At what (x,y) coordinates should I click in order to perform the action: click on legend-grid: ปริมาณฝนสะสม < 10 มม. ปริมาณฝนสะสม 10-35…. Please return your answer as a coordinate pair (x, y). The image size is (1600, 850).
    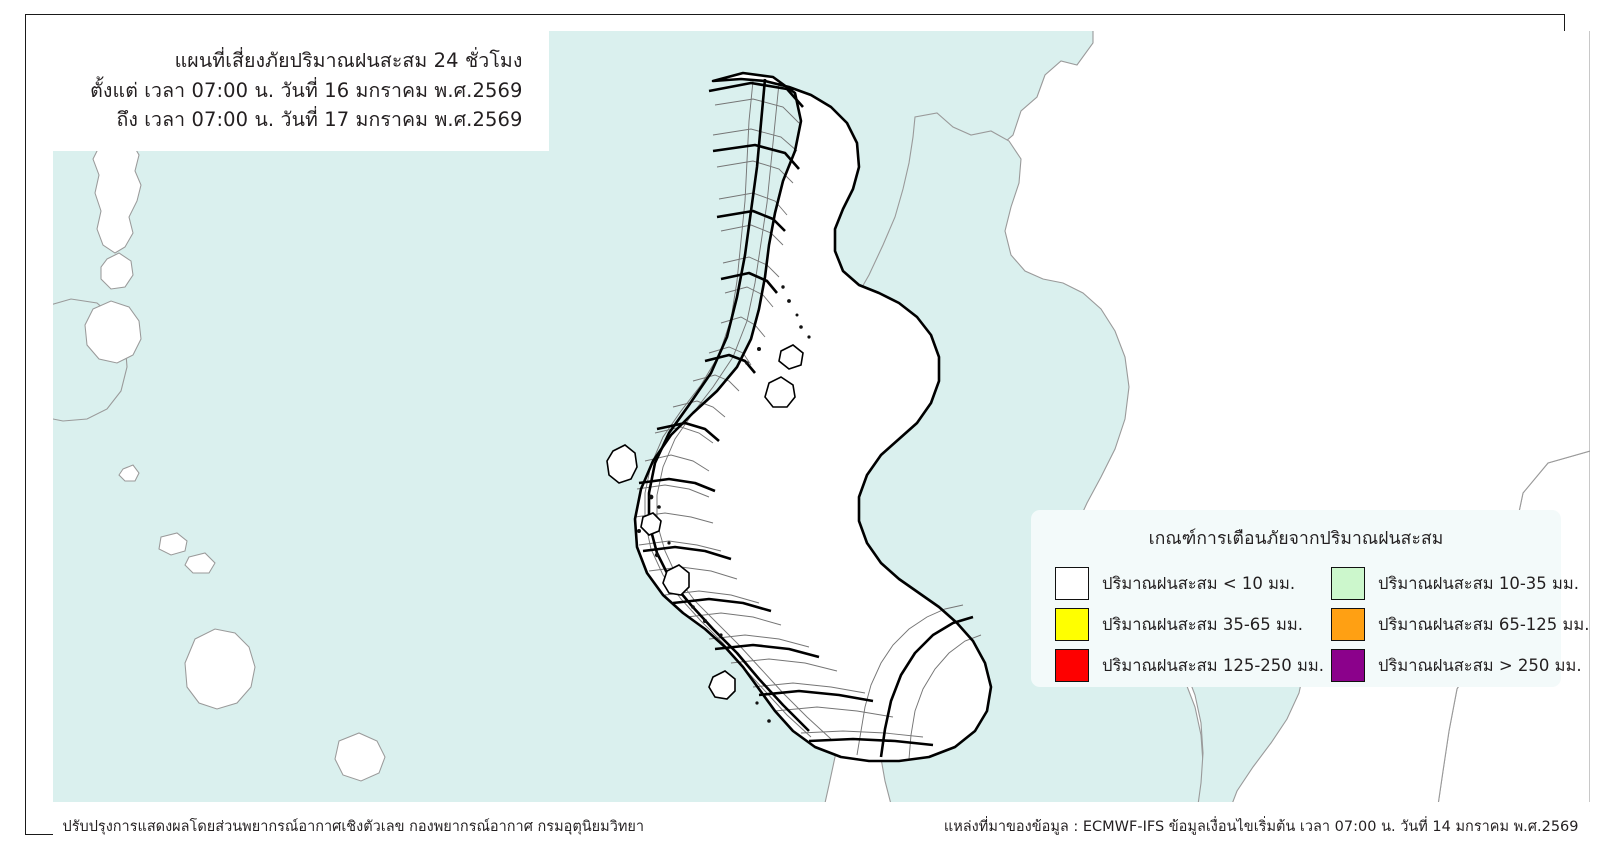
    Looking at the image, I should click on (1310, 624).